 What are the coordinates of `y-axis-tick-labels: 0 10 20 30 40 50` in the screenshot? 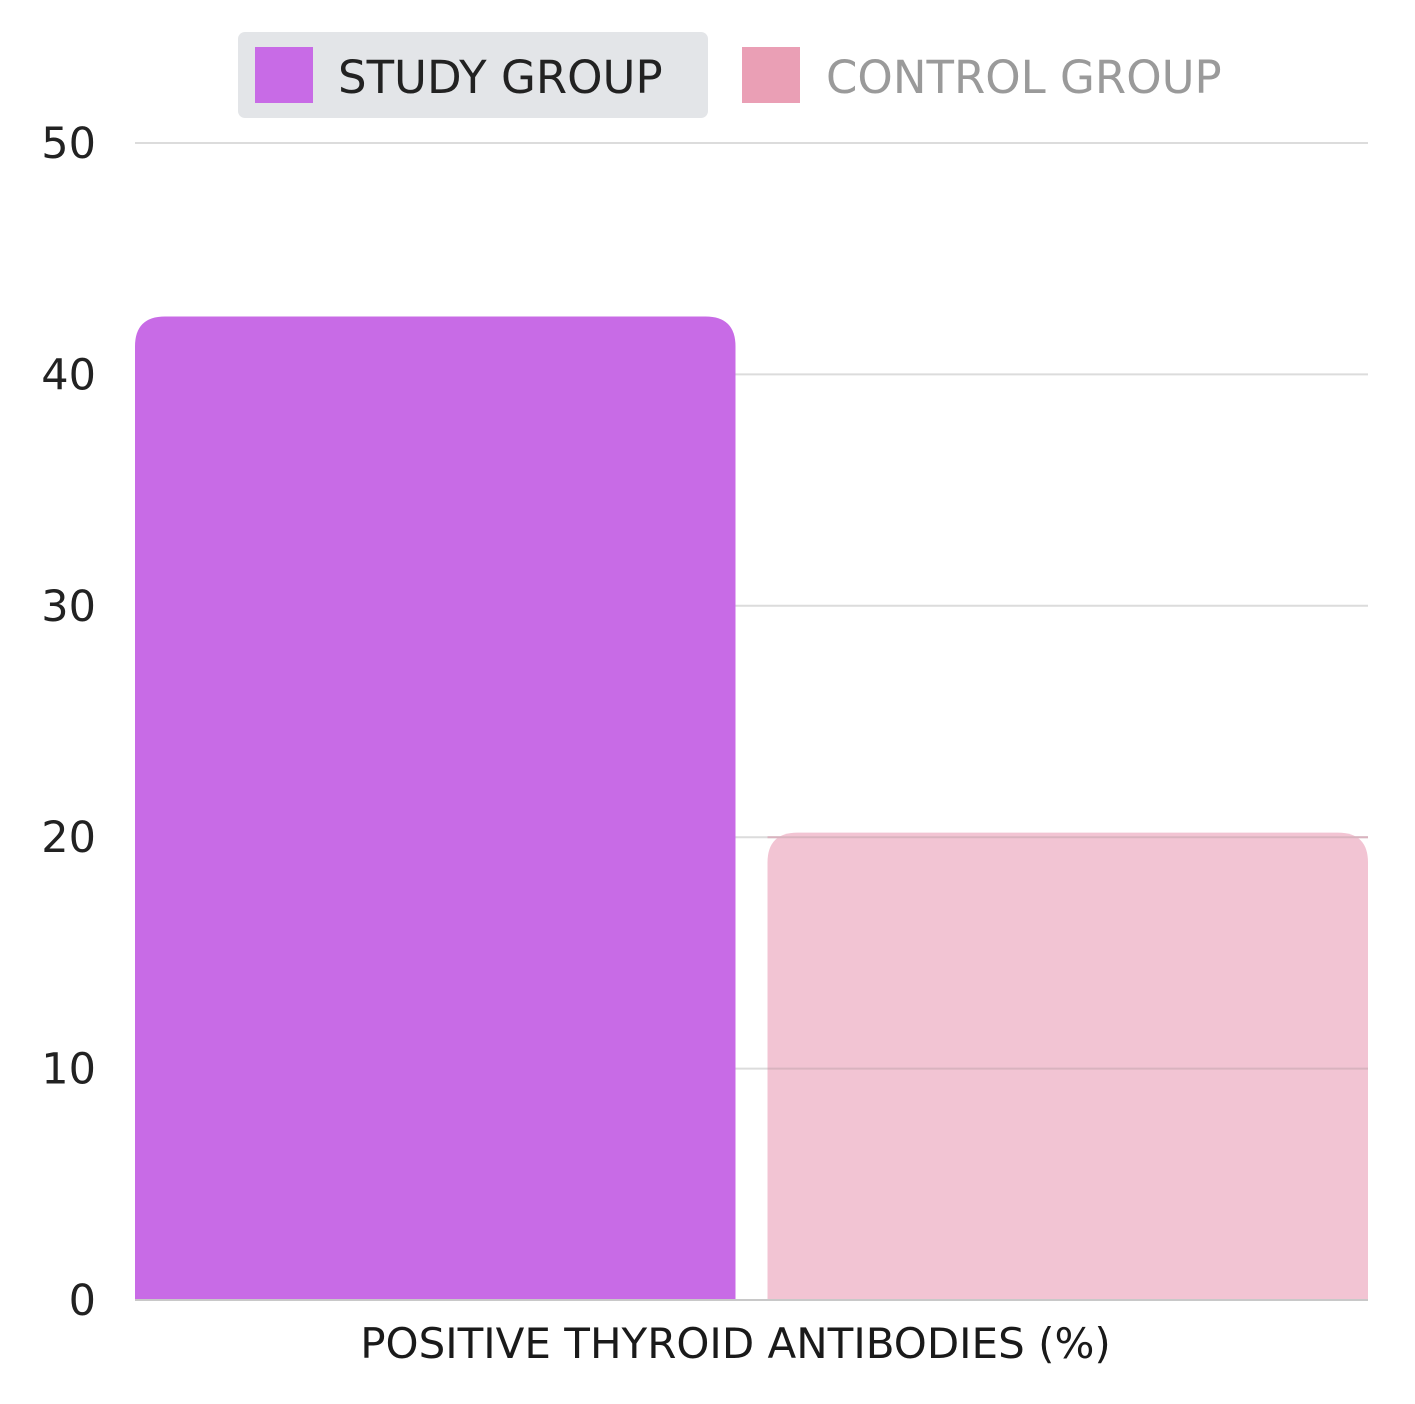 It's located at (68, 722).